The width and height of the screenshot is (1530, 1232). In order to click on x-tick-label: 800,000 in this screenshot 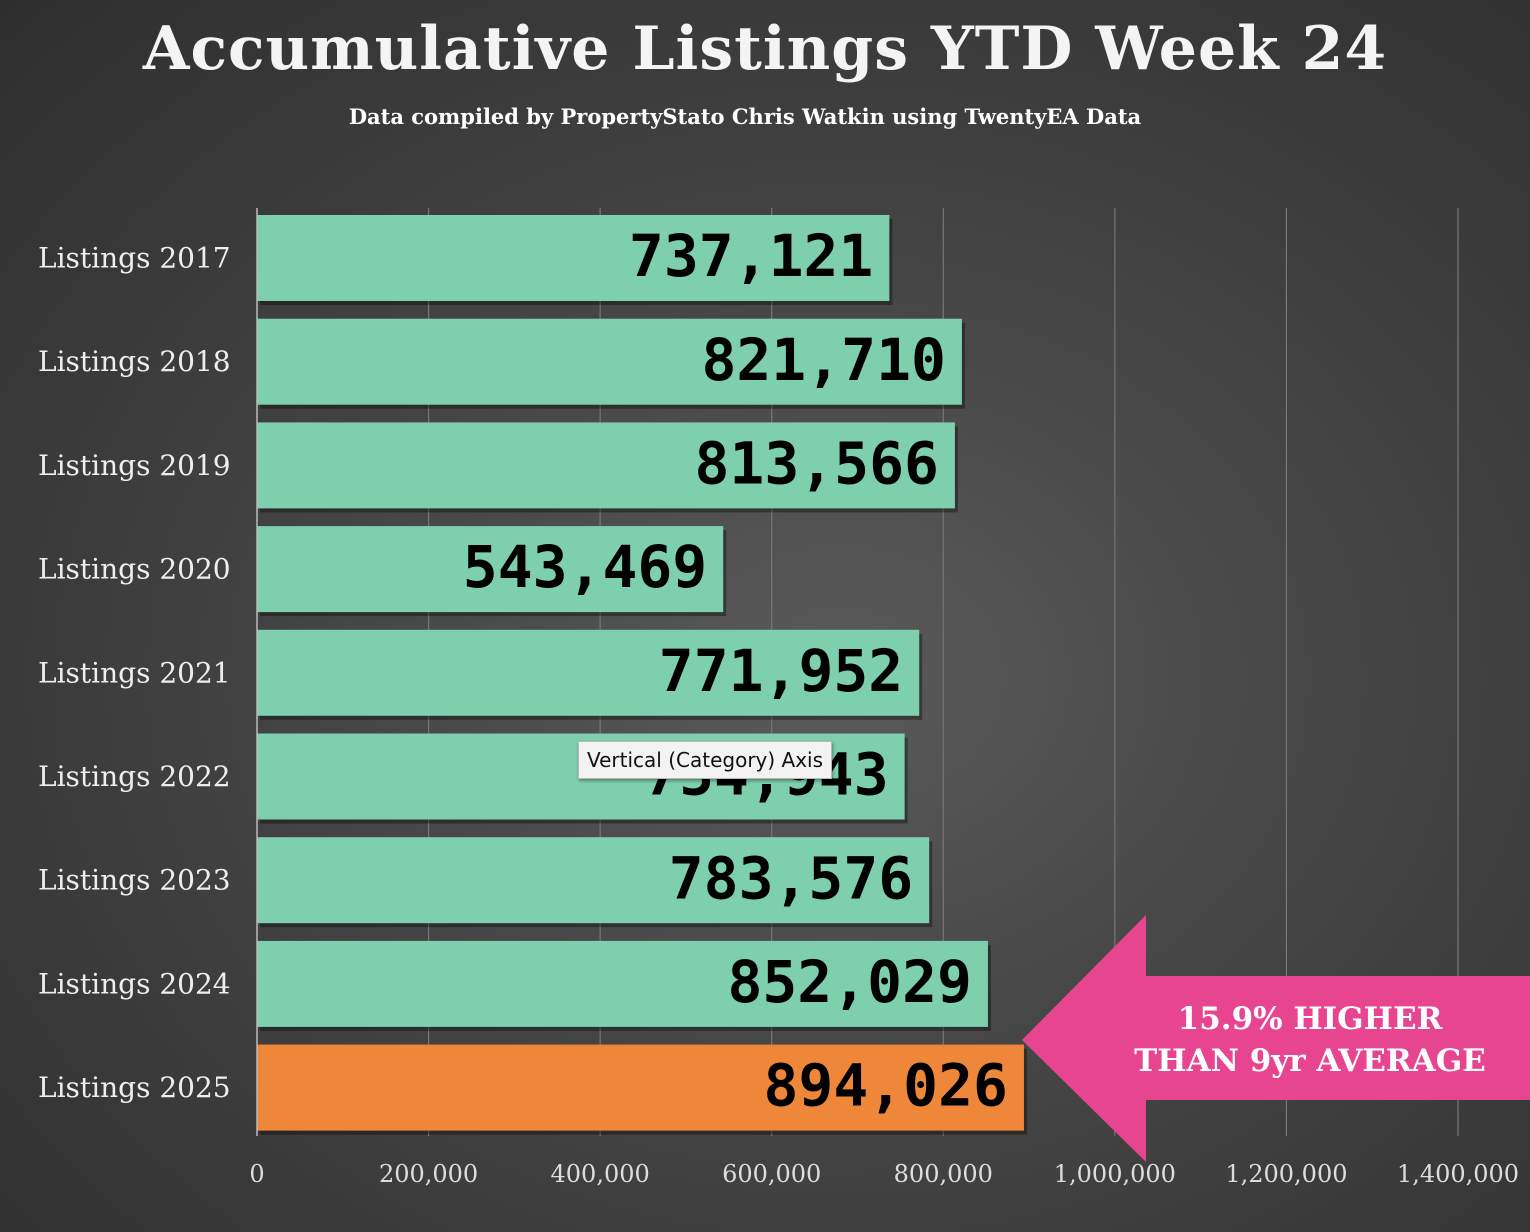, I will do `click(943, 1174)`.